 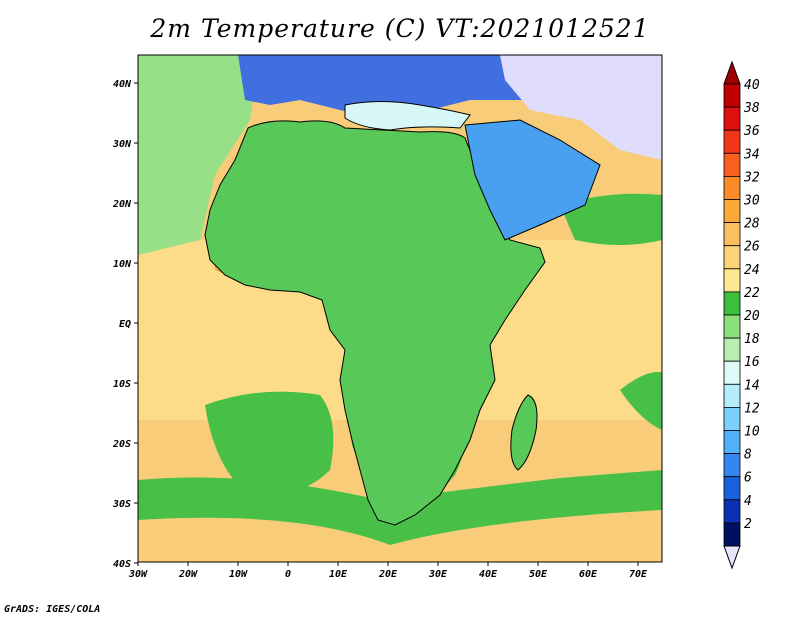 What do you see at coordinates (438, 574) in the screenshot?
I see `x-tick-label: 30E` at bounding box center [438, 574].